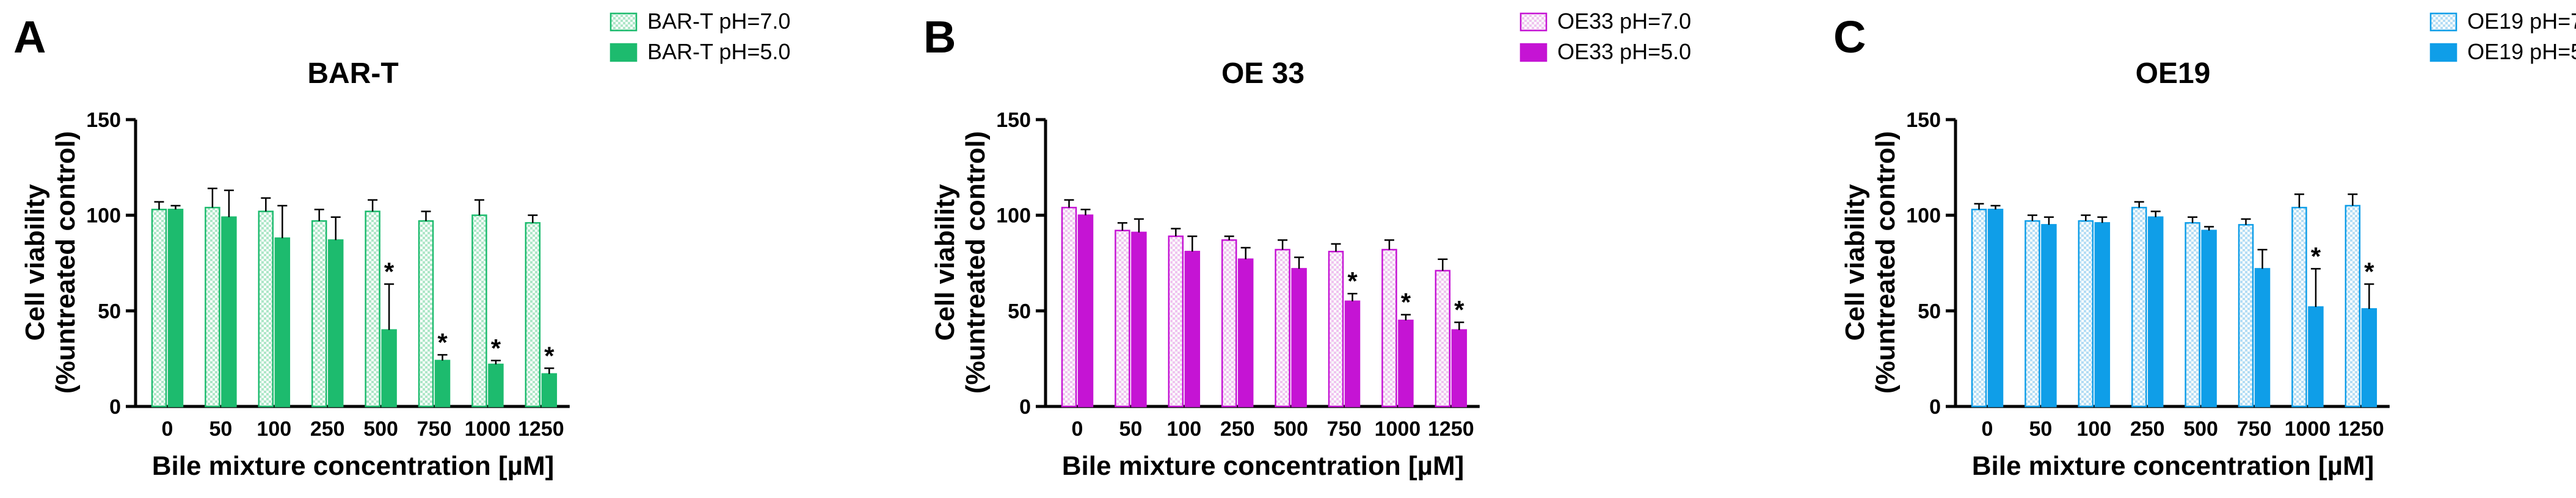  Describe the element at coordinates (1262, 73) in the screenshot. I see `chart-title: OE 33` at that location.